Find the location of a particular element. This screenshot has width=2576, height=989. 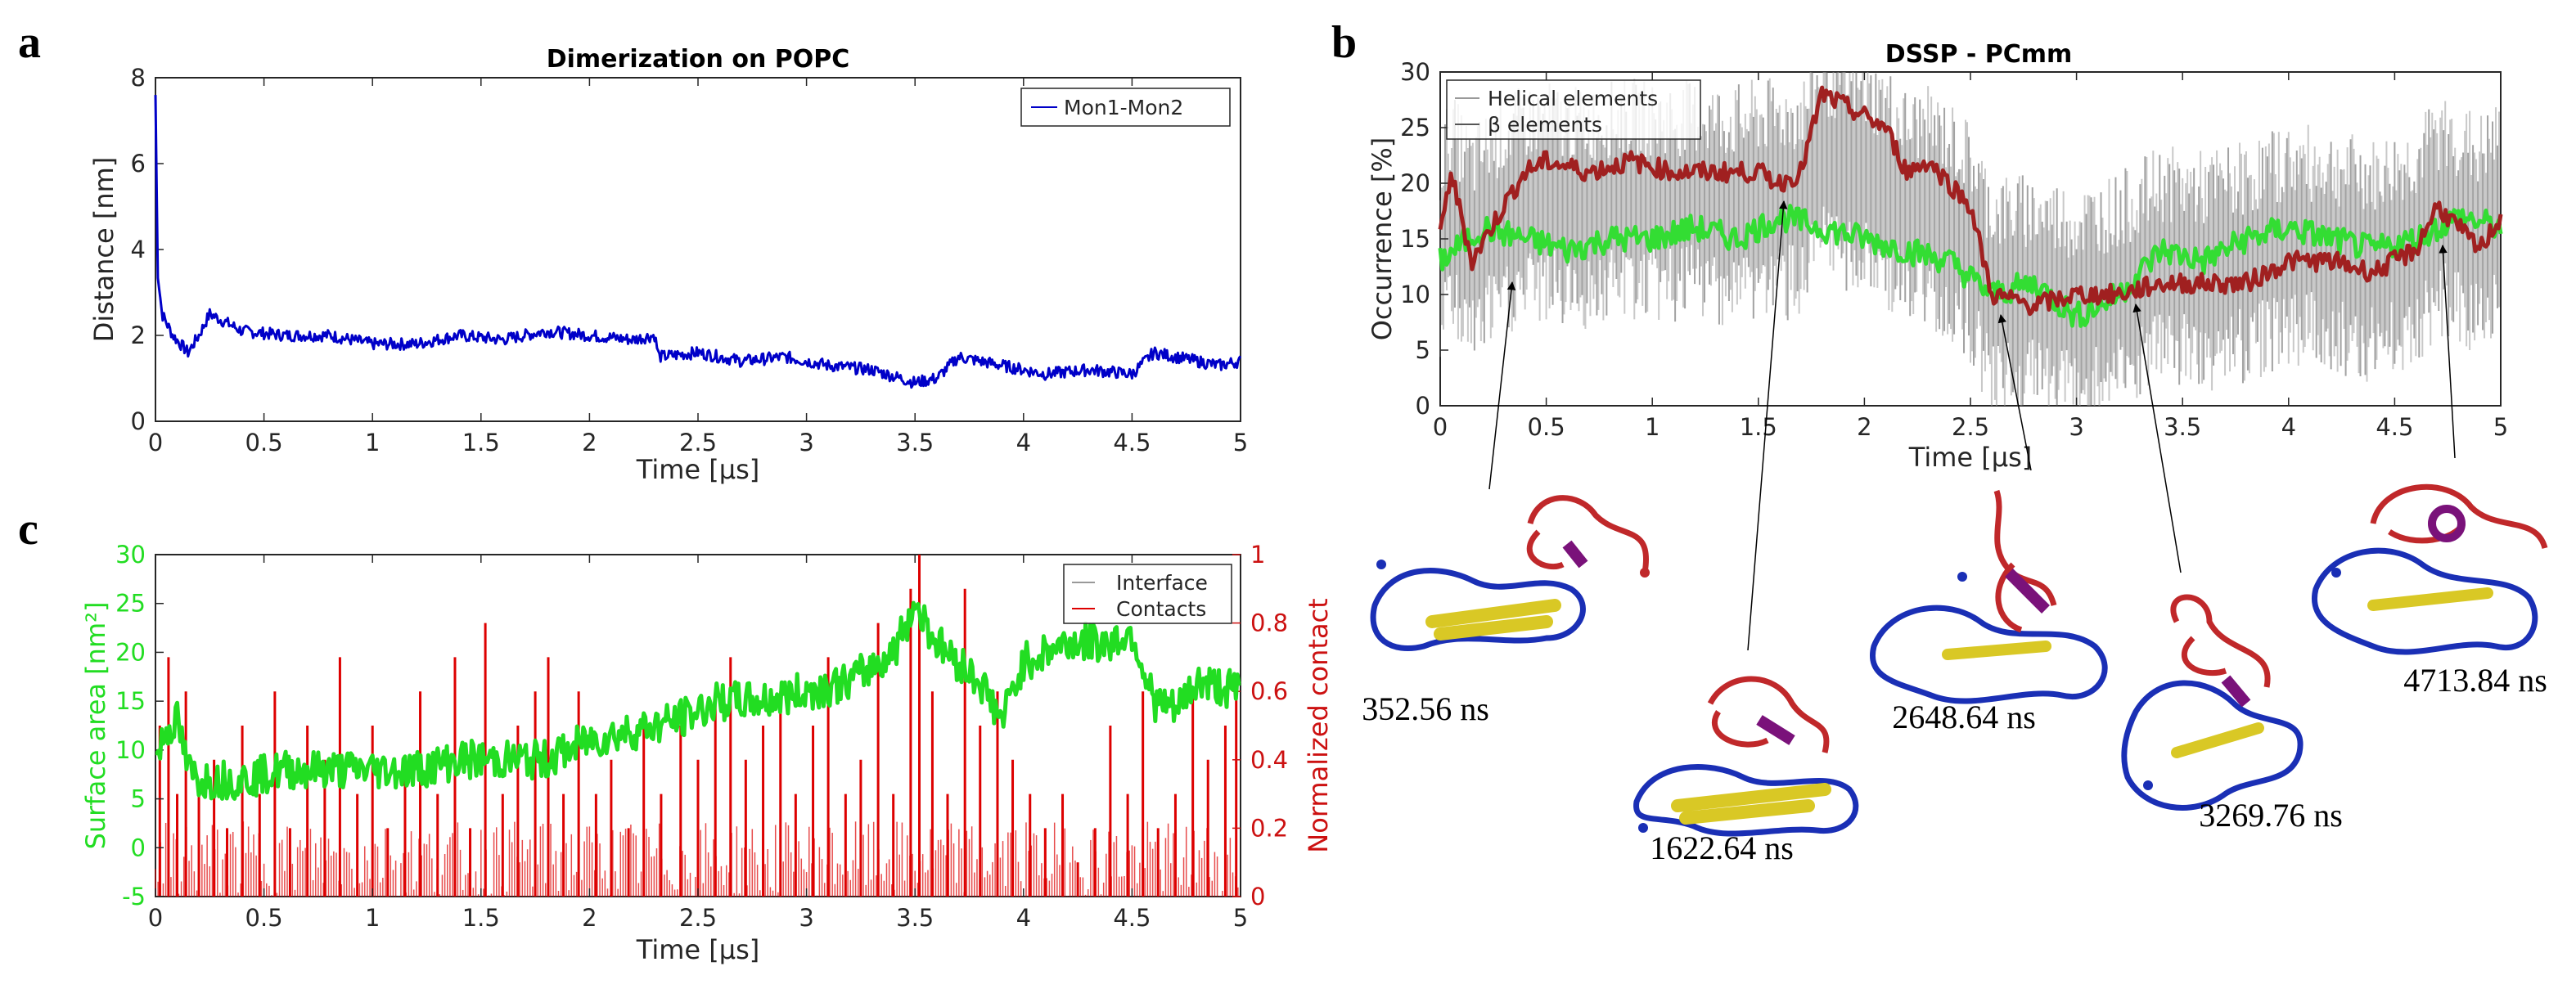

panel-c-y-ticks-right: 0 0.2 0.4 0.6 0.8 1 is located at coordinates (1260, 725).